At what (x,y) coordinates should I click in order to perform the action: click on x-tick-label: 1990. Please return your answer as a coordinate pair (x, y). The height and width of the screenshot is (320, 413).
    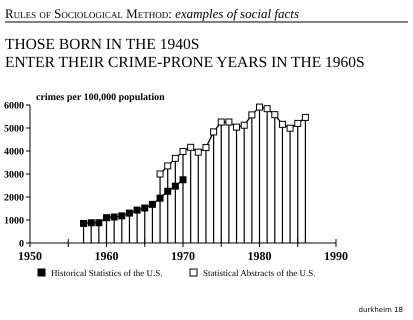
    Looking at the image, I should click on (336, 256).